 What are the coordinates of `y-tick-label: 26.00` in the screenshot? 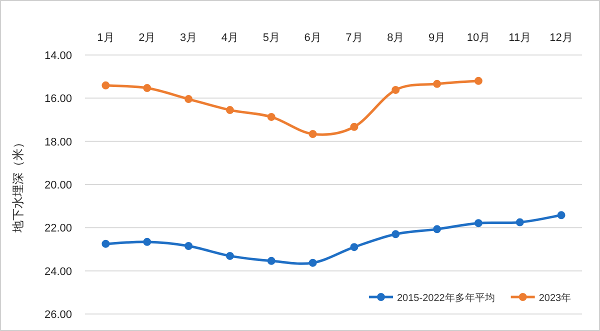 It's located at (58, 315).